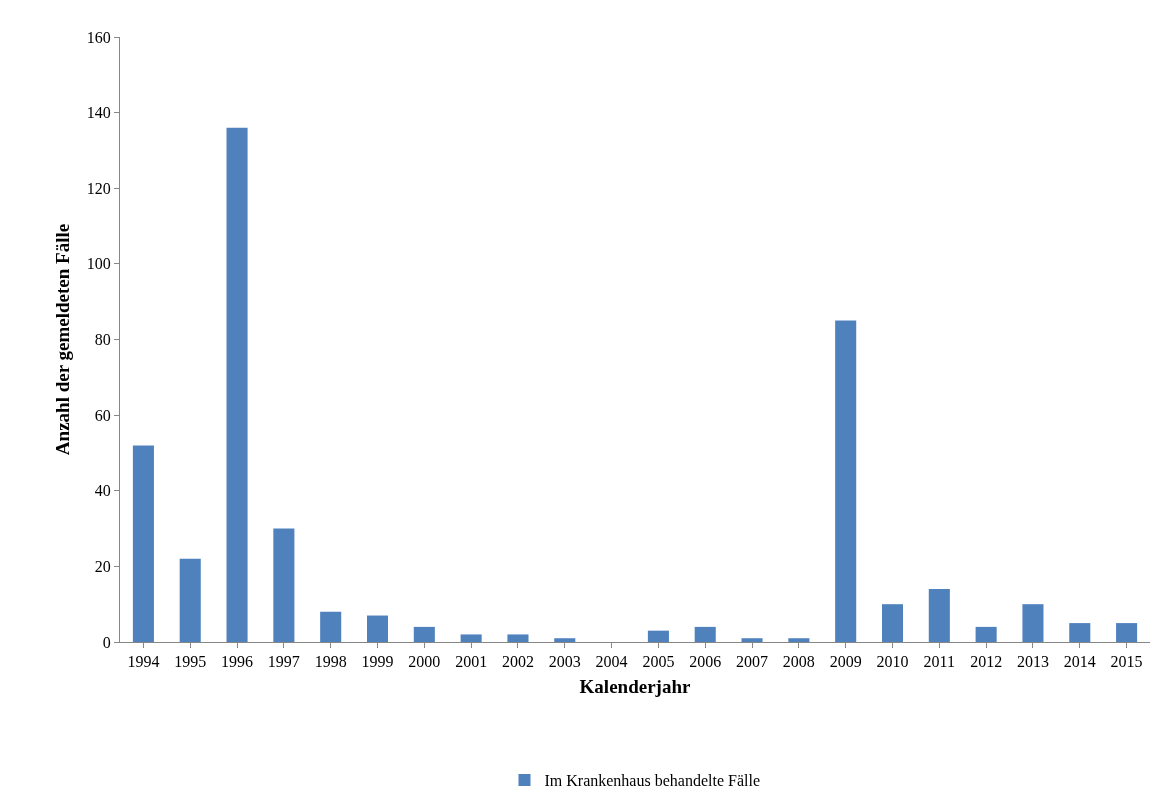 This screenshot has height=809, width=1175. I want to click on x-tick-label: 2013, so click(1032, 662).